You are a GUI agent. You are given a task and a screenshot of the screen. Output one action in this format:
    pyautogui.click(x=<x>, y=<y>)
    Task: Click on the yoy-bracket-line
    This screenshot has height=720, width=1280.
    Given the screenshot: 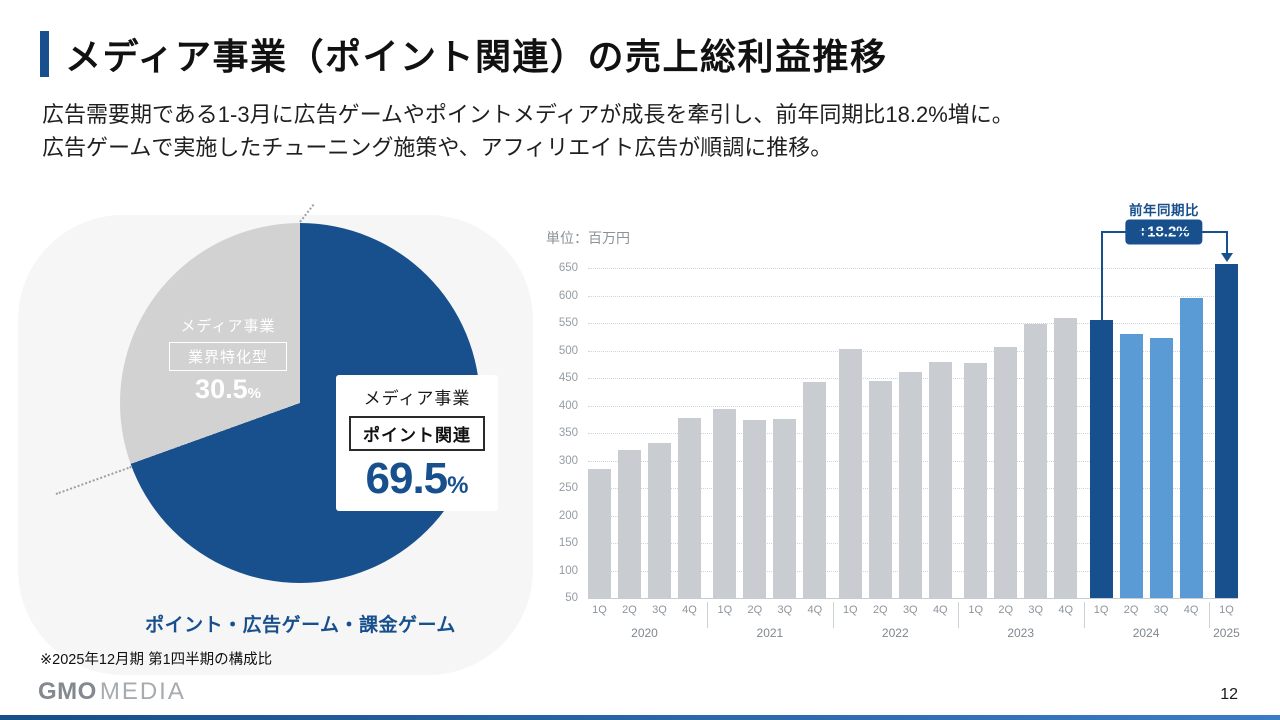 What is the action you would take?
    pyautogui.click(x=1164, y=232)
    